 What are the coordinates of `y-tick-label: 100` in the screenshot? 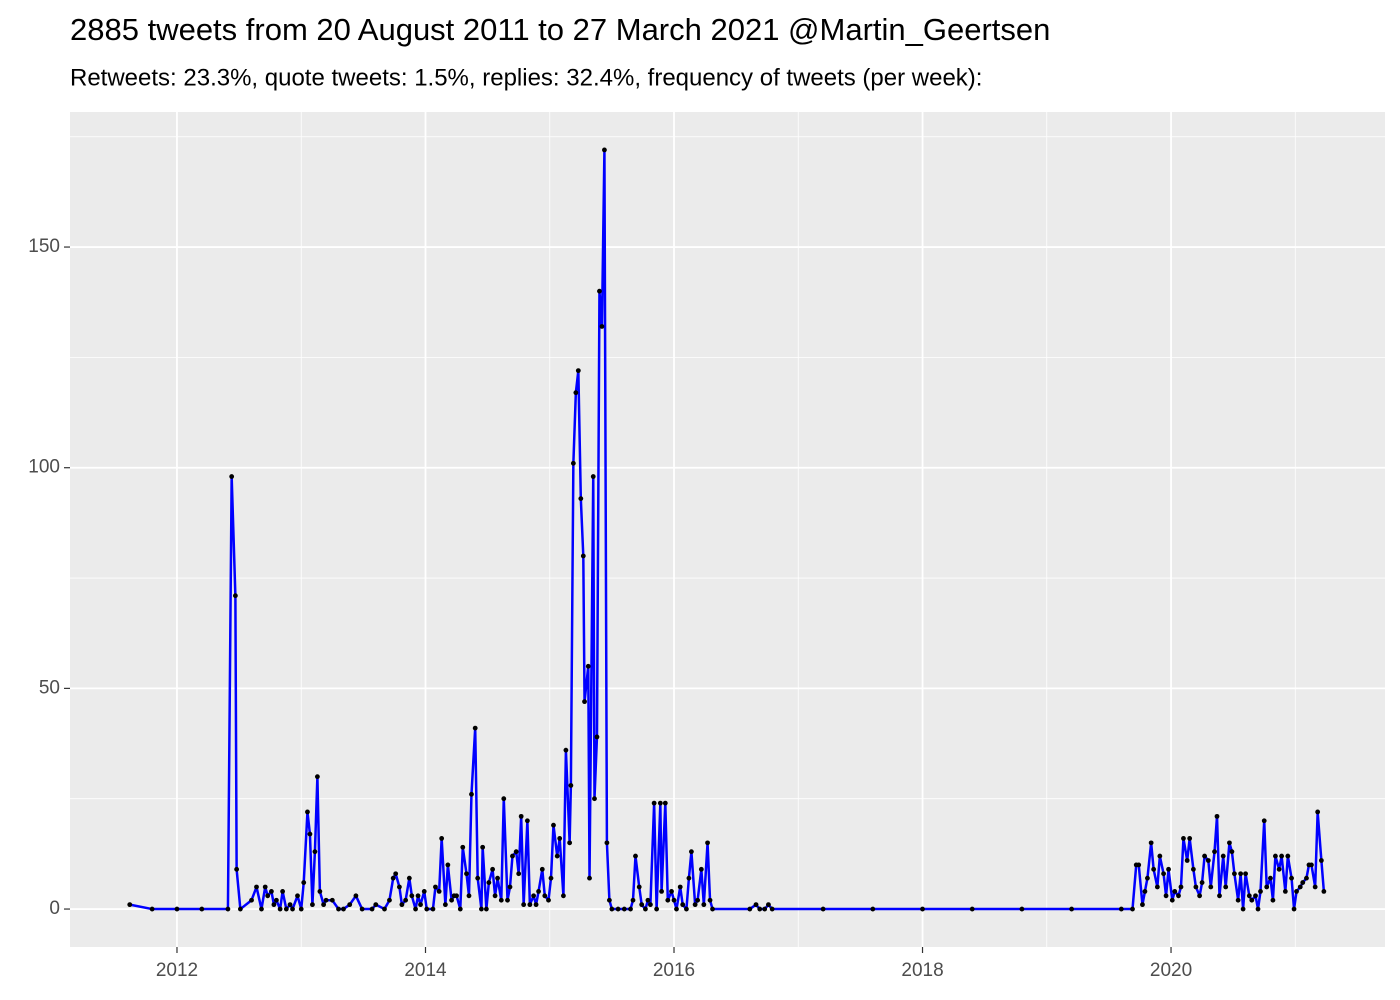 It's located at (44, 467).